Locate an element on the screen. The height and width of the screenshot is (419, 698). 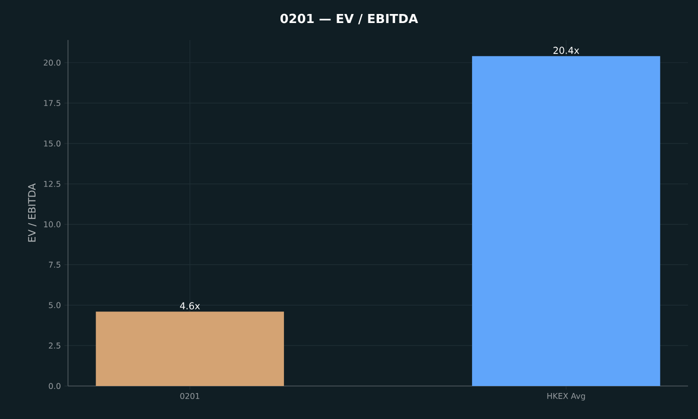
chart-title: 0201 — EV / EBITDA is located at coordinates (349, 19).